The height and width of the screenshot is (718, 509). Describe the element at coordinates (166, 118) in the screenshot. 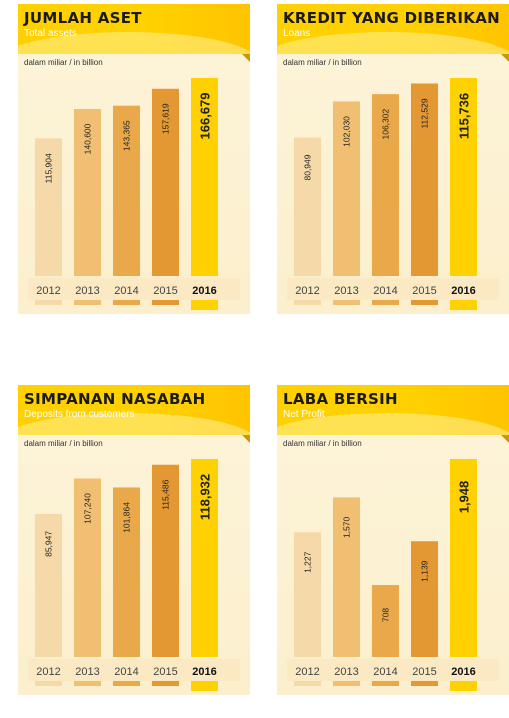

I see `value-label-2015: 157,619` at that location.